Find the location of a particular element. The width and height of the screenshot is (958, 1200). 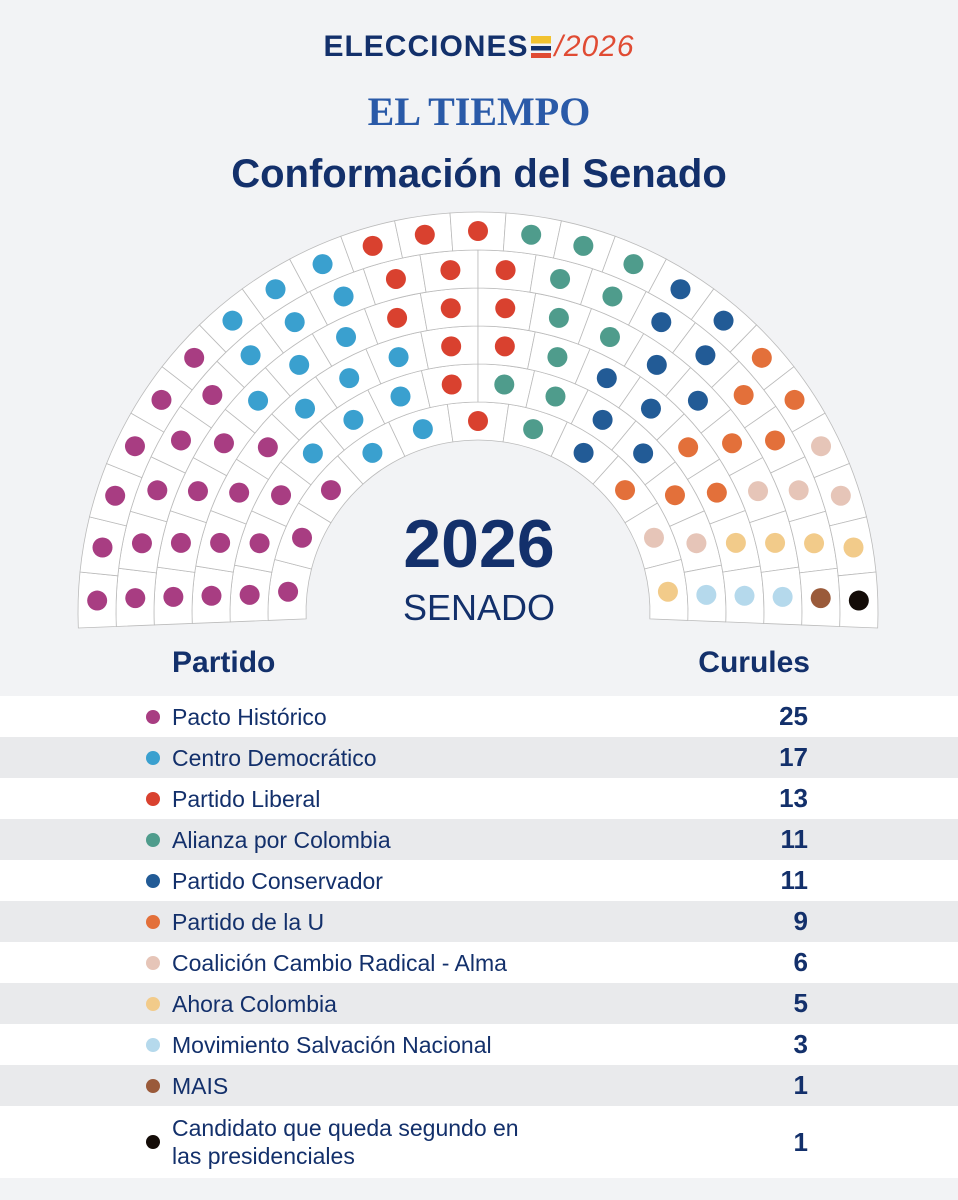

table-row: Movimiento Salvación Nacional 3 is located at coordinates (479, 1044).